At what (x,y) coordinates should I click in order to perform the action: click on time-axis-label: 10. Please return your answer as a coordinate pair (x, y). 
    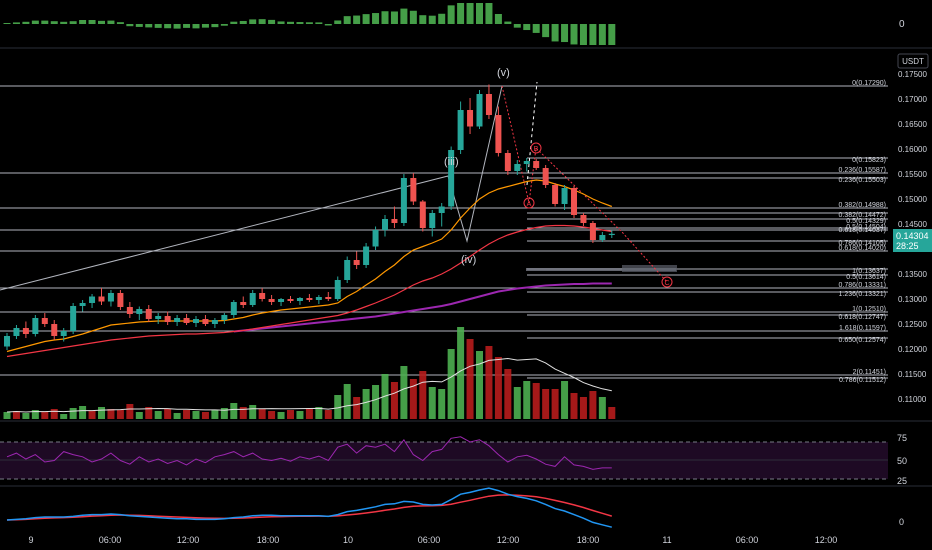
    Looking at the image, I should click on (348, 540).